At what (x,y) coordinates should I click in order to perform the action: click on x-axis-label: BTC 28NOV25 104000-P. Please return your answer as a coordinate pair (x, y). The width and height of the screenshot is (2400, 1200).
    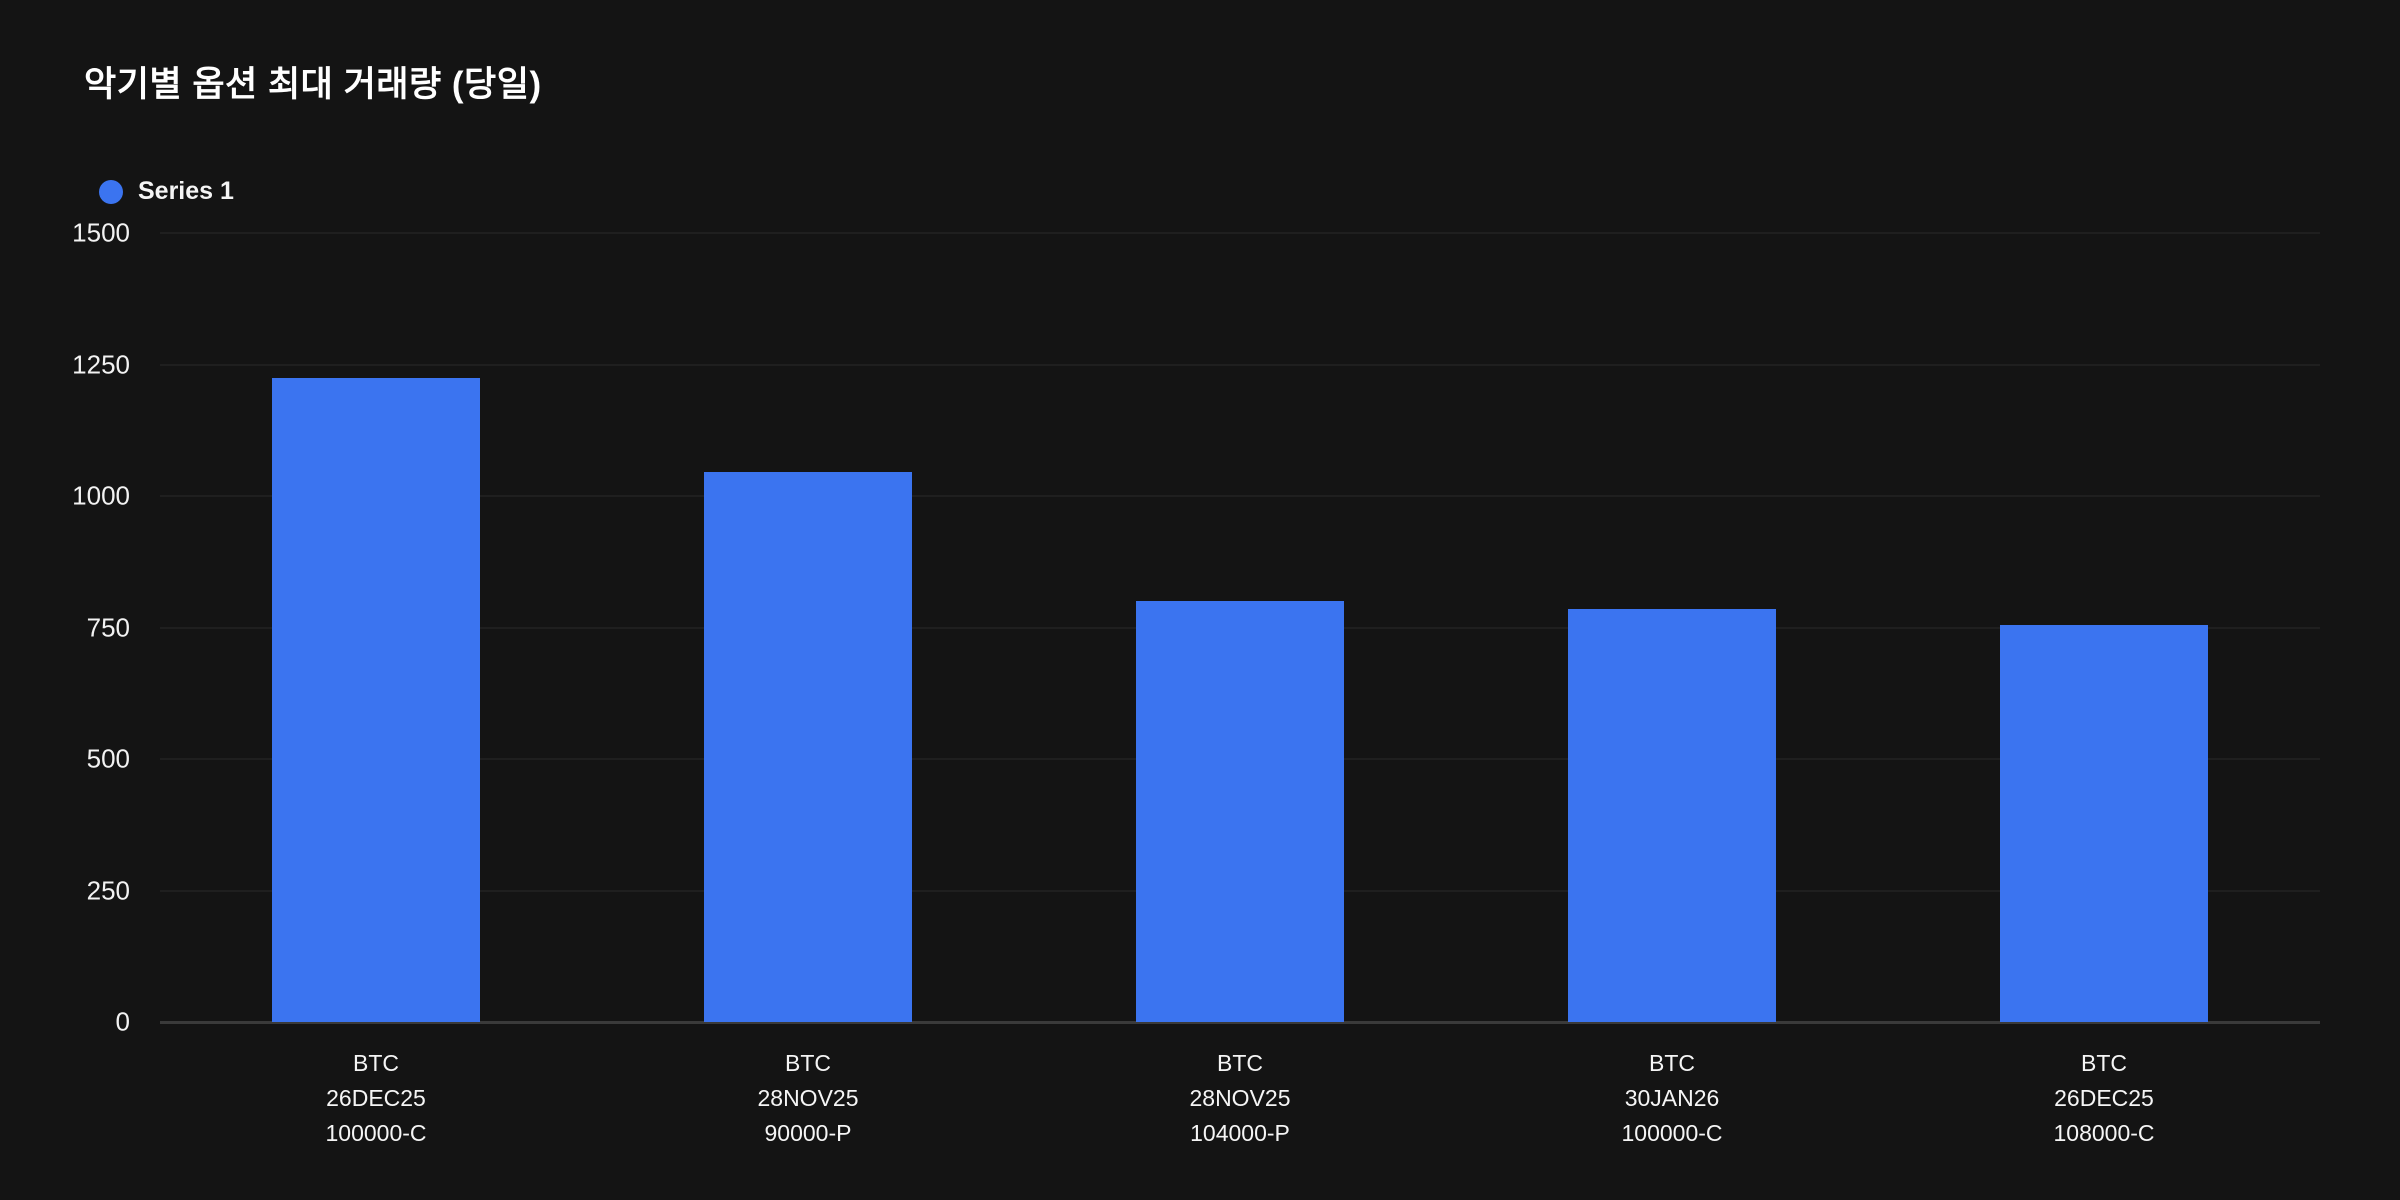
    Looking at the image, I should click on (1239, 1098).